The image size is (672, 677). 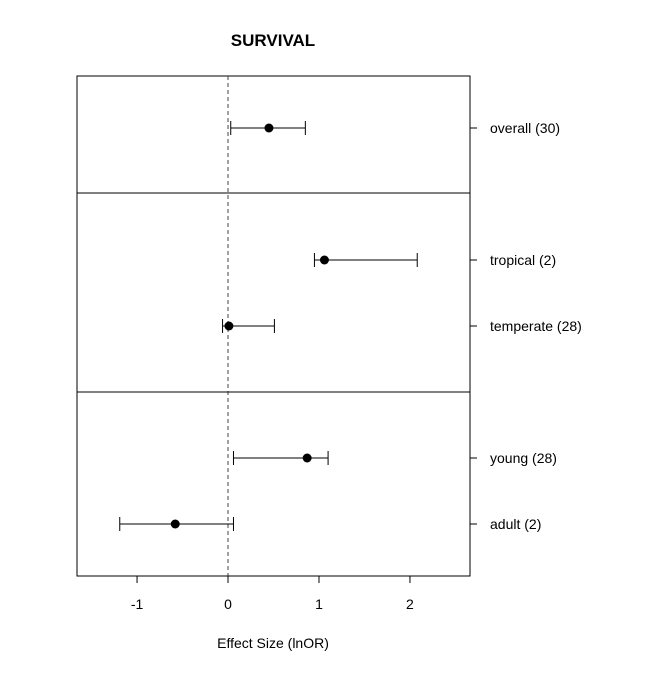 What do you see at coordinates (319, 604) in the screenshot?
I see `x-tick-label: 1` at bounding box center [319, 604].